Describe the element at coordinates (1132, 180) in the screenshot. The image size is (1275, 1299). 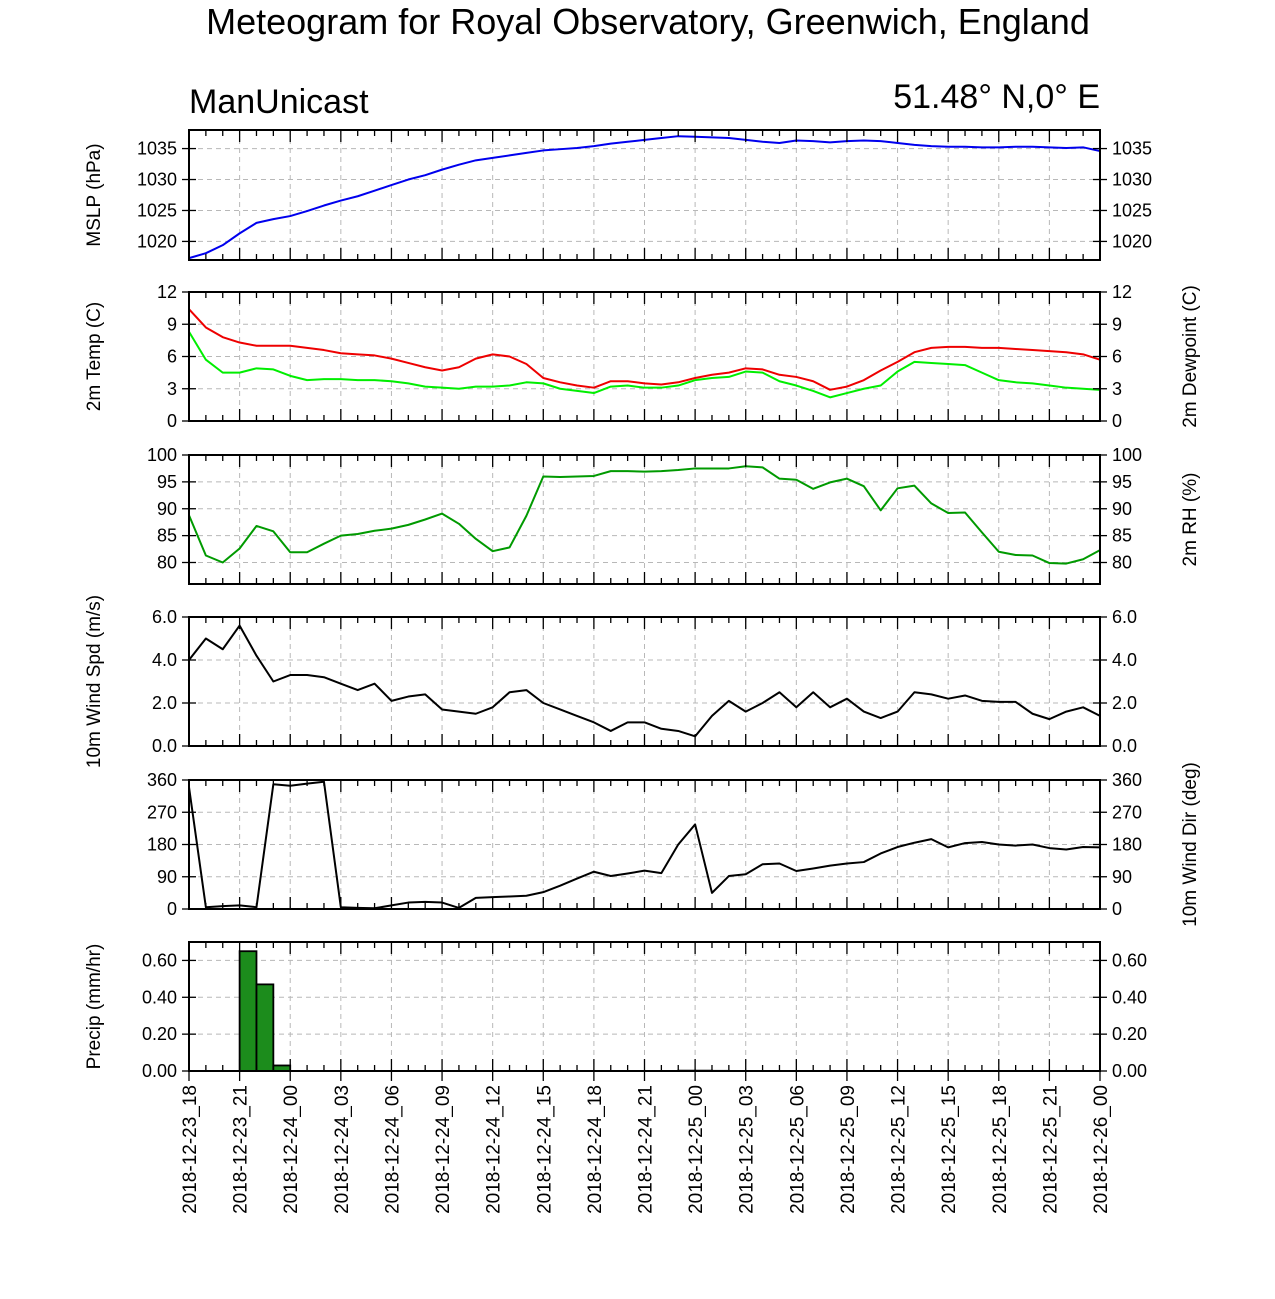
I see `y-tick-label-right: 1030` at that location.